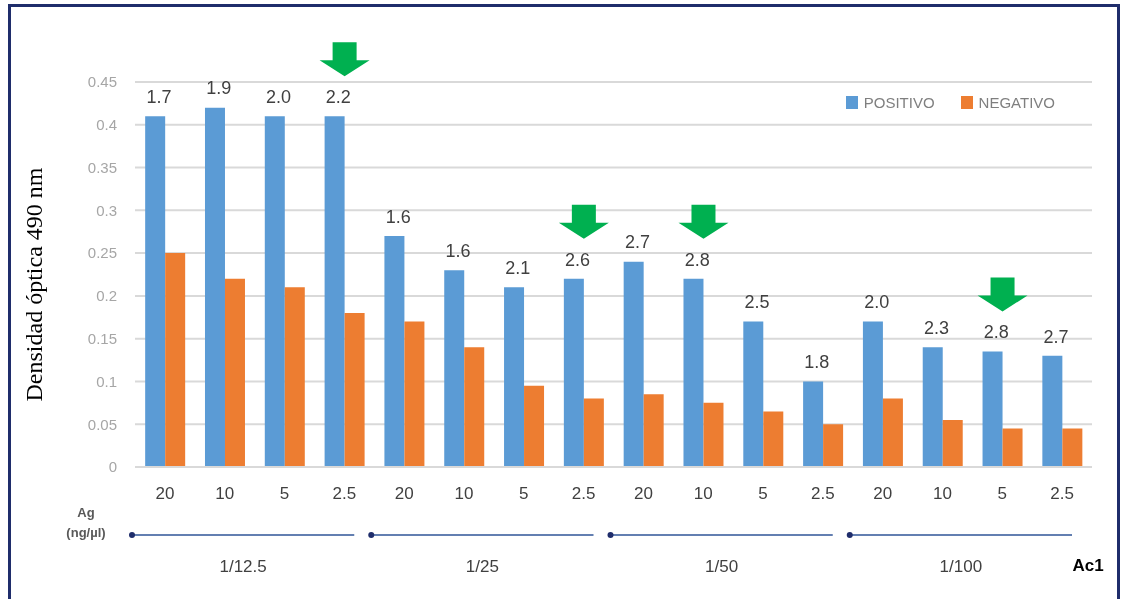 The image size is (1133, 599). Describe the element at coordinates (106, 381) in the screenshot. I see `y-tick-label: 0.1` at that location.